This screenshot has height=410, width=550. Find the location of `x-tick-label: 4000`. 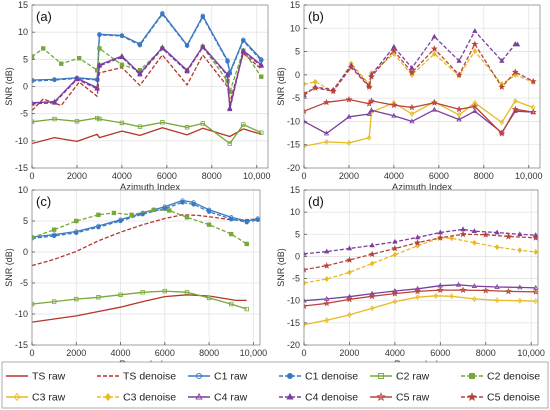

x-tick-label: 4000 is located at coordinates (394, 176).